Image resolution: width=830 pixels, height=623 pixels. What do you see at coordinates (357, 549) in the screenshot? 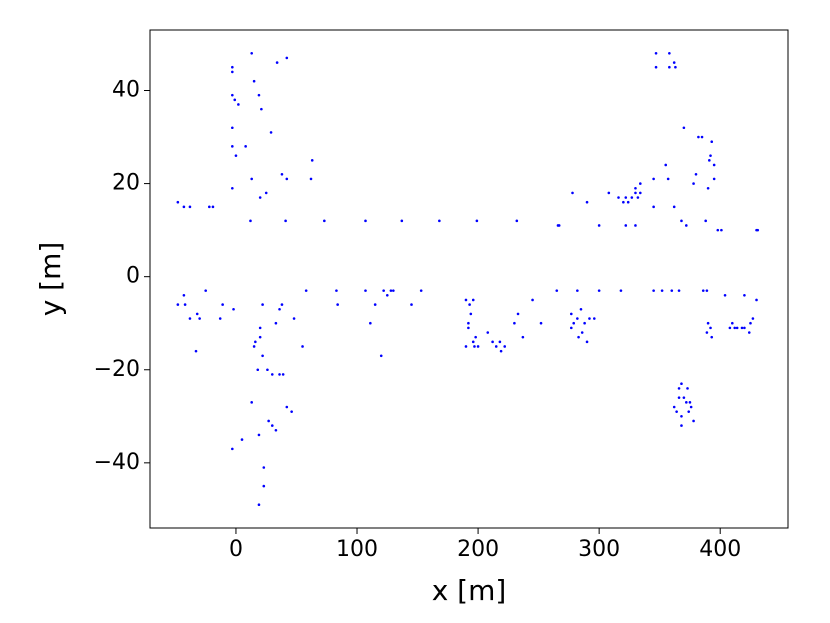
I see `x-tick-label: 100` at bounding box center [357, 549].